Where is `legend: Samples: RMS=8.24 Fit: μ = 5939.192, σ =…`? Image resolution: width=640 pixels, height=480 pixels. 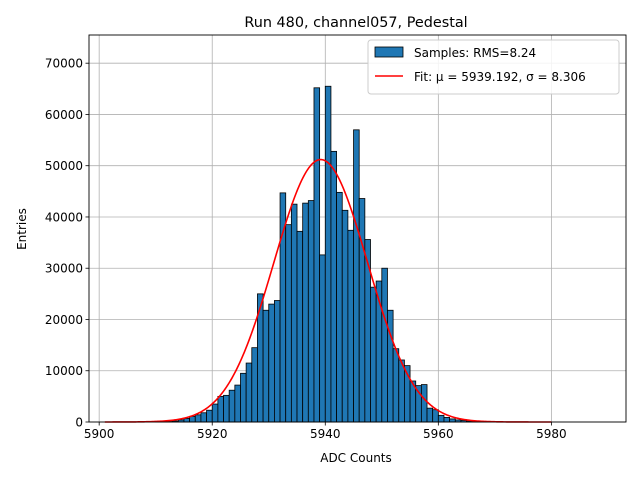
legend: Samples: RMS=8.24 Fit: μ = 5939.192, σ =… is located at coordinates (493, 67).